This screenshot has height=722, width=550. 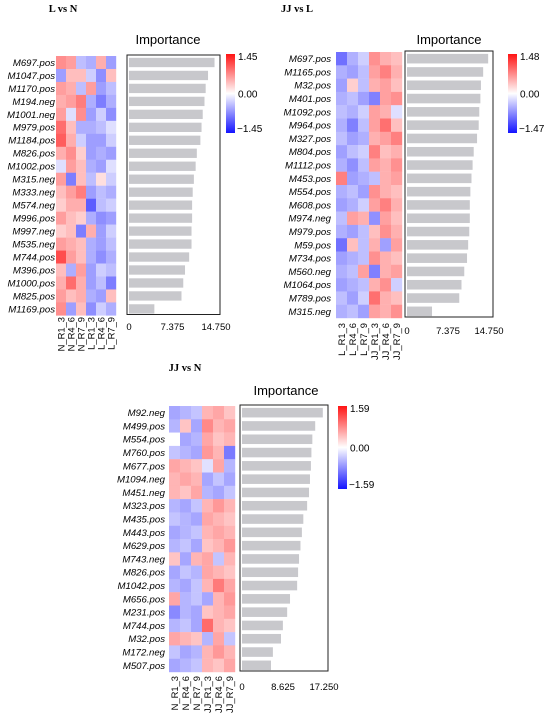 What do you see at coordinates (248, 95) in the screenshot?
I see `colorbar-label: 0.00` at bounding box center [248, 95].